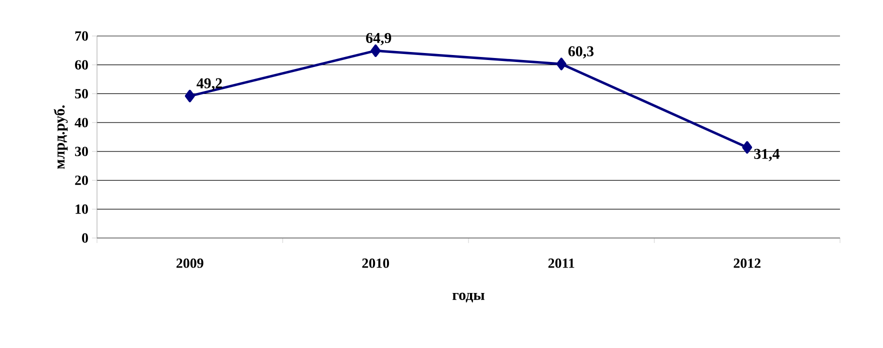 Image resolution: width=883 pixels, height=348 pixels. I want to click on data-label: 31,4, so click(767, 155).